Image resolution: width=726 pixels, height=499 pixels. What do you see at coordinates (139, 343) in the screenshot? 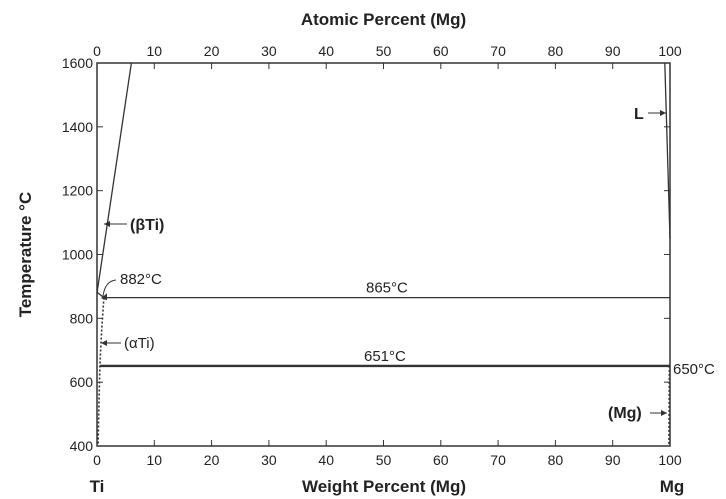
I see `annotation-label: (αTi)` at bounding box center [139, 343].